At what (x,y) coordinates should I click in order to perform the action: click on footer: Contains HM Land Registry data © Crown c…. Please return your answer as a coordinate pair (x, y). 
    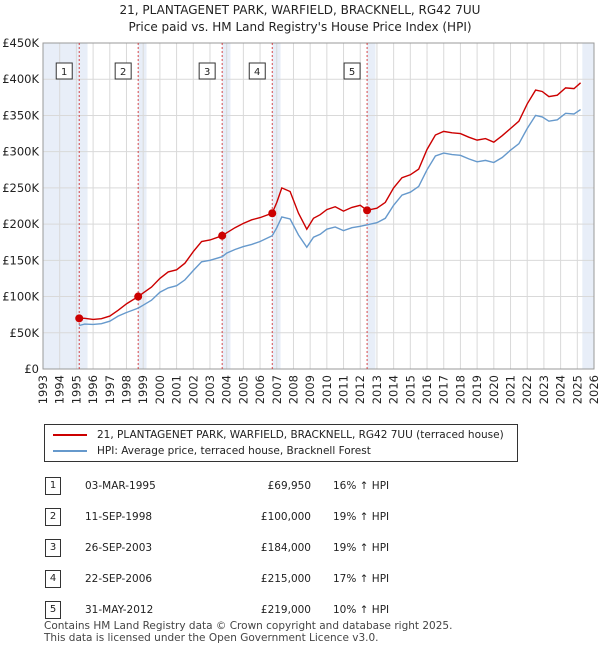
    Looking at the image, I should click on (248, 632).